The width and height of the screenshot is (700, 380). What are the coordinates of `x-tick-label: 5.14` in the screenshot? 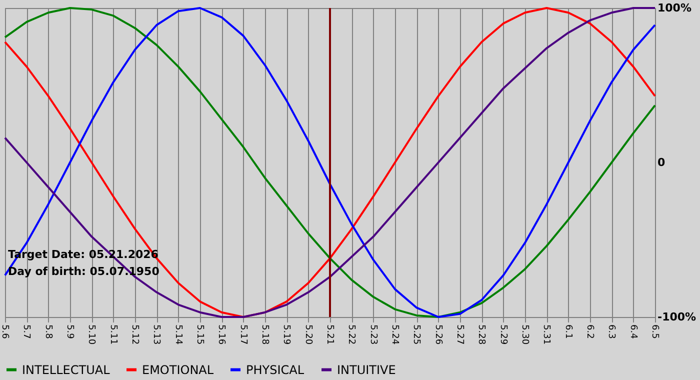 It's located at (177, 334).